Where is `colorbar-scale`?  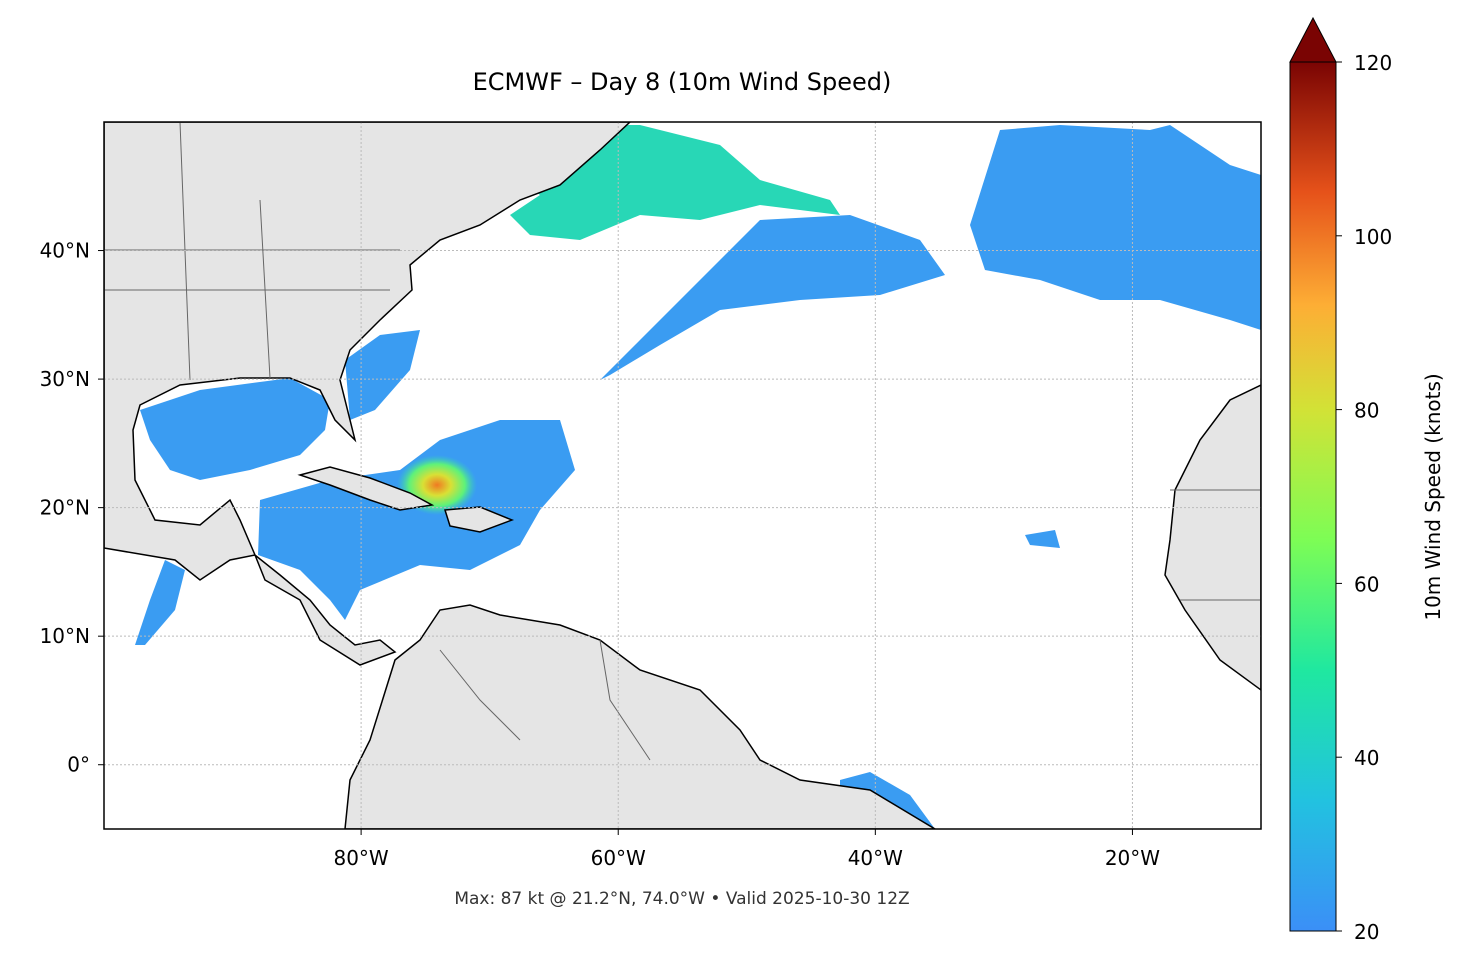 colorbar-scale is located at coordinates (1313, 496).